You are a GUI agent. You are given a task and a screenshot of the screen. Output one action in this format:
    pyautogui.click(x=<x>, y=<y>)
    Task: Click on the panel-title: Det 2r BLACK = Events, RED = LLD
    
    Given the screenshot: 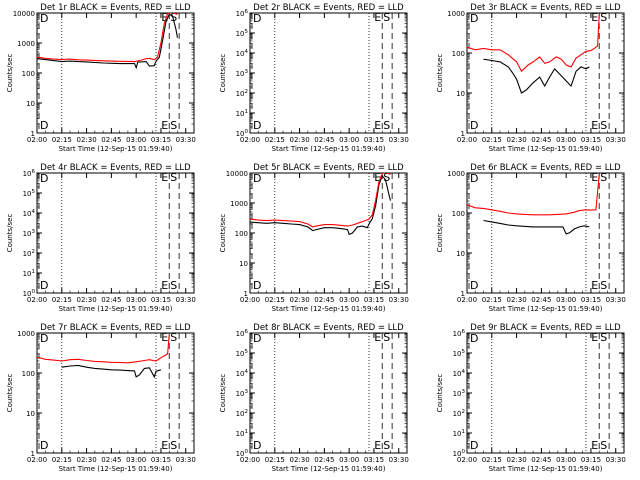 What is the action you would take?
    pyautogui.click(x=328, y=8)
    